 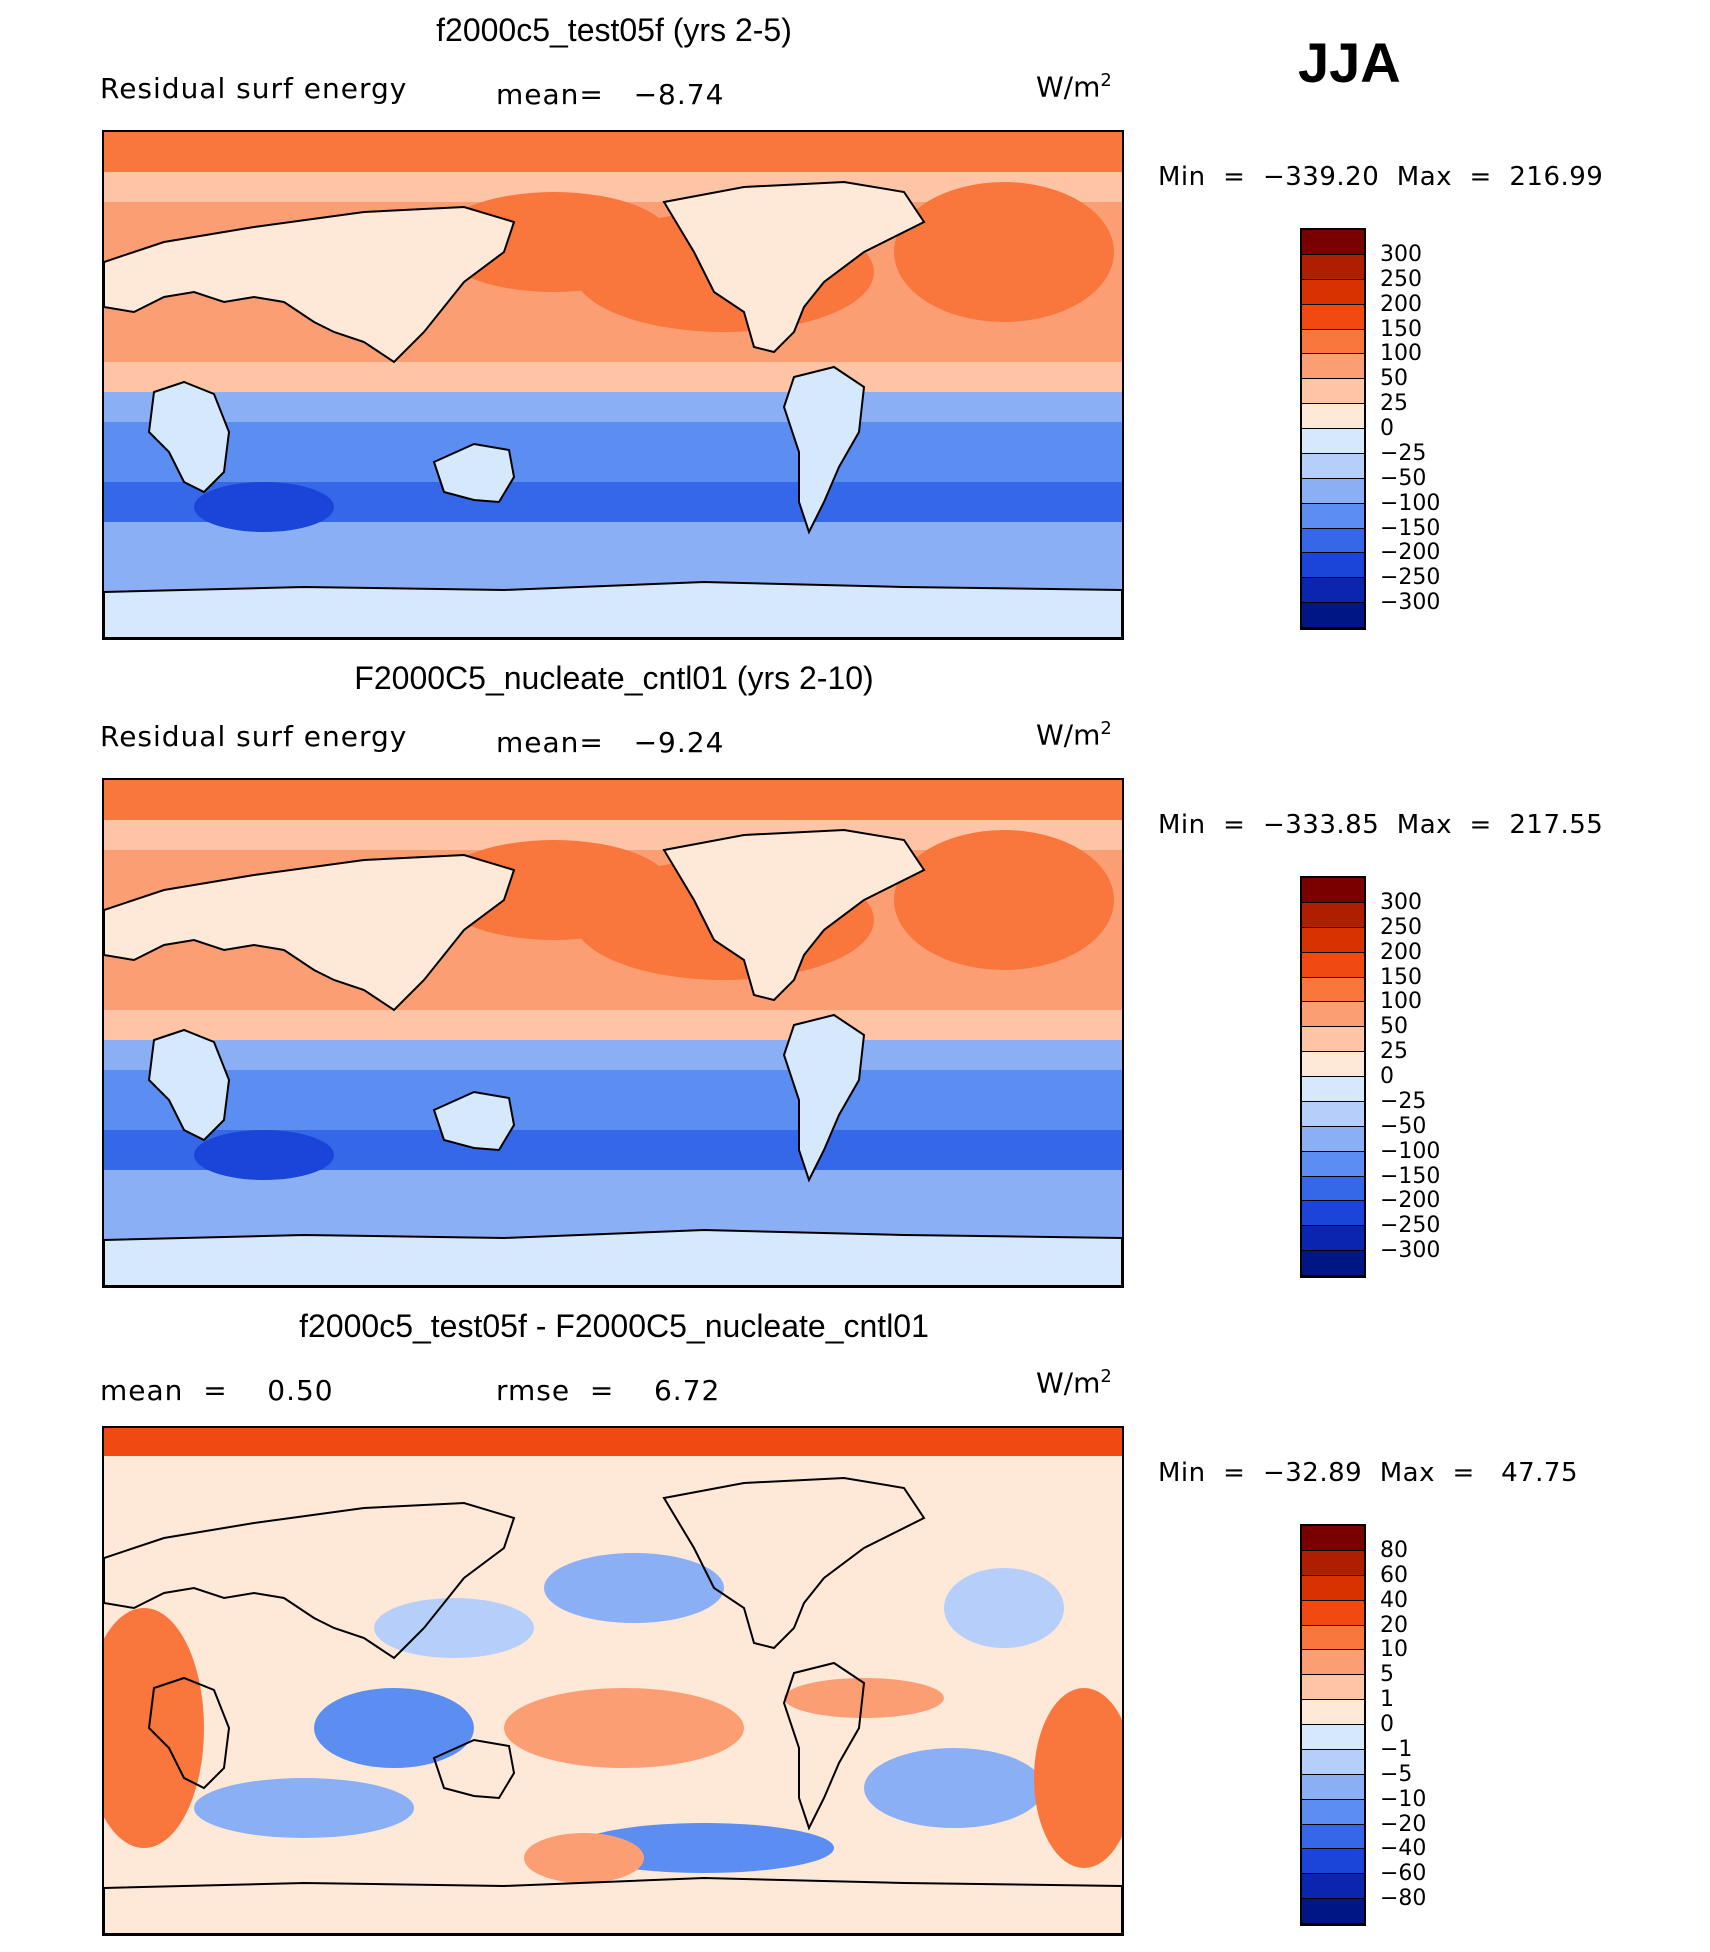 What do you see at coordinates (1401, 1002) in the screenshot?
I see `colorbar-level-label: 100` at bounding box center [1401, 1002].